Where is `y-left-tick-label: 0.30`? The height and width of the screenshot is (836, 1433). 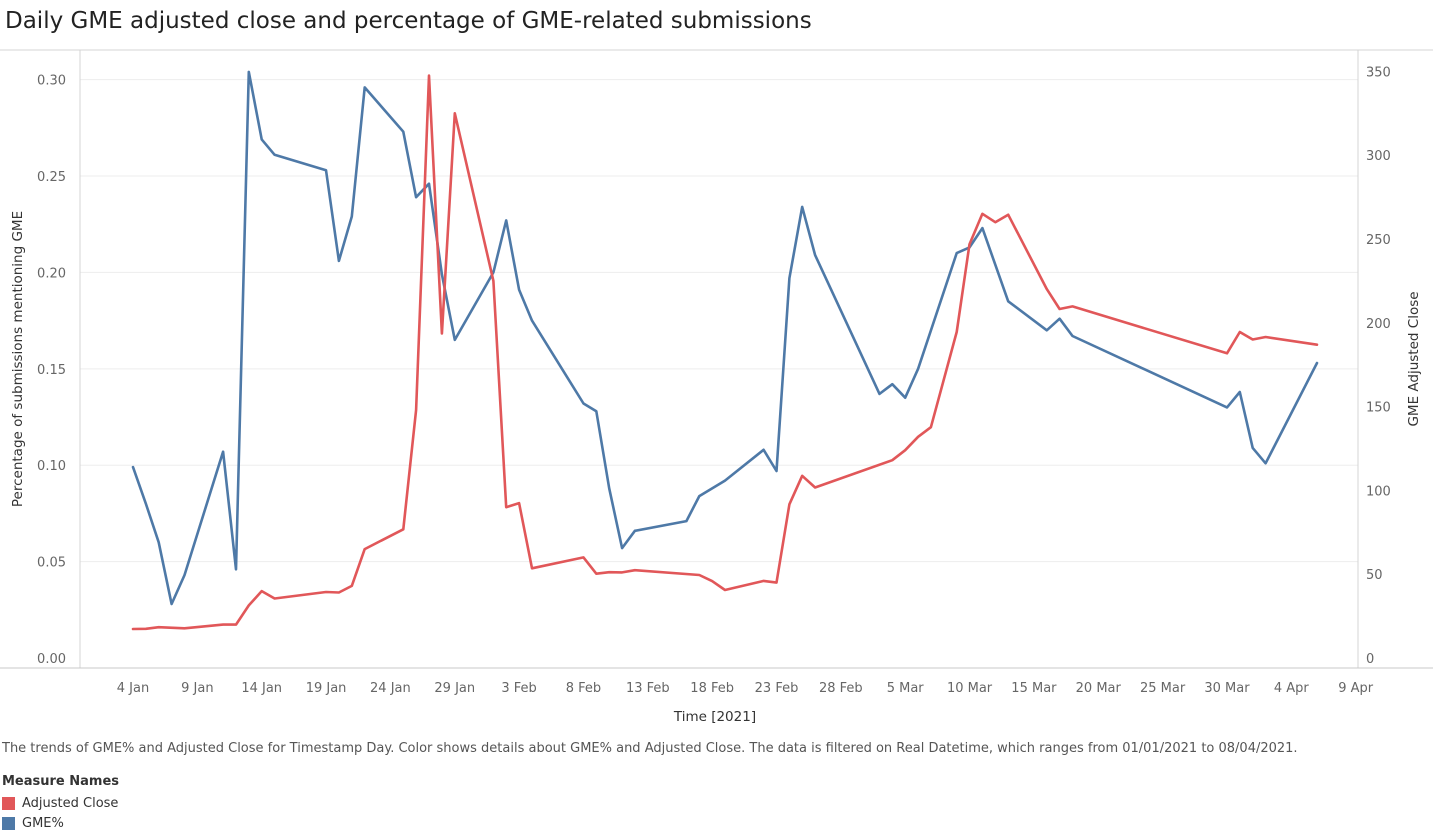
y-left-tick-label: 0.30 is located at coordinates (51, 81).